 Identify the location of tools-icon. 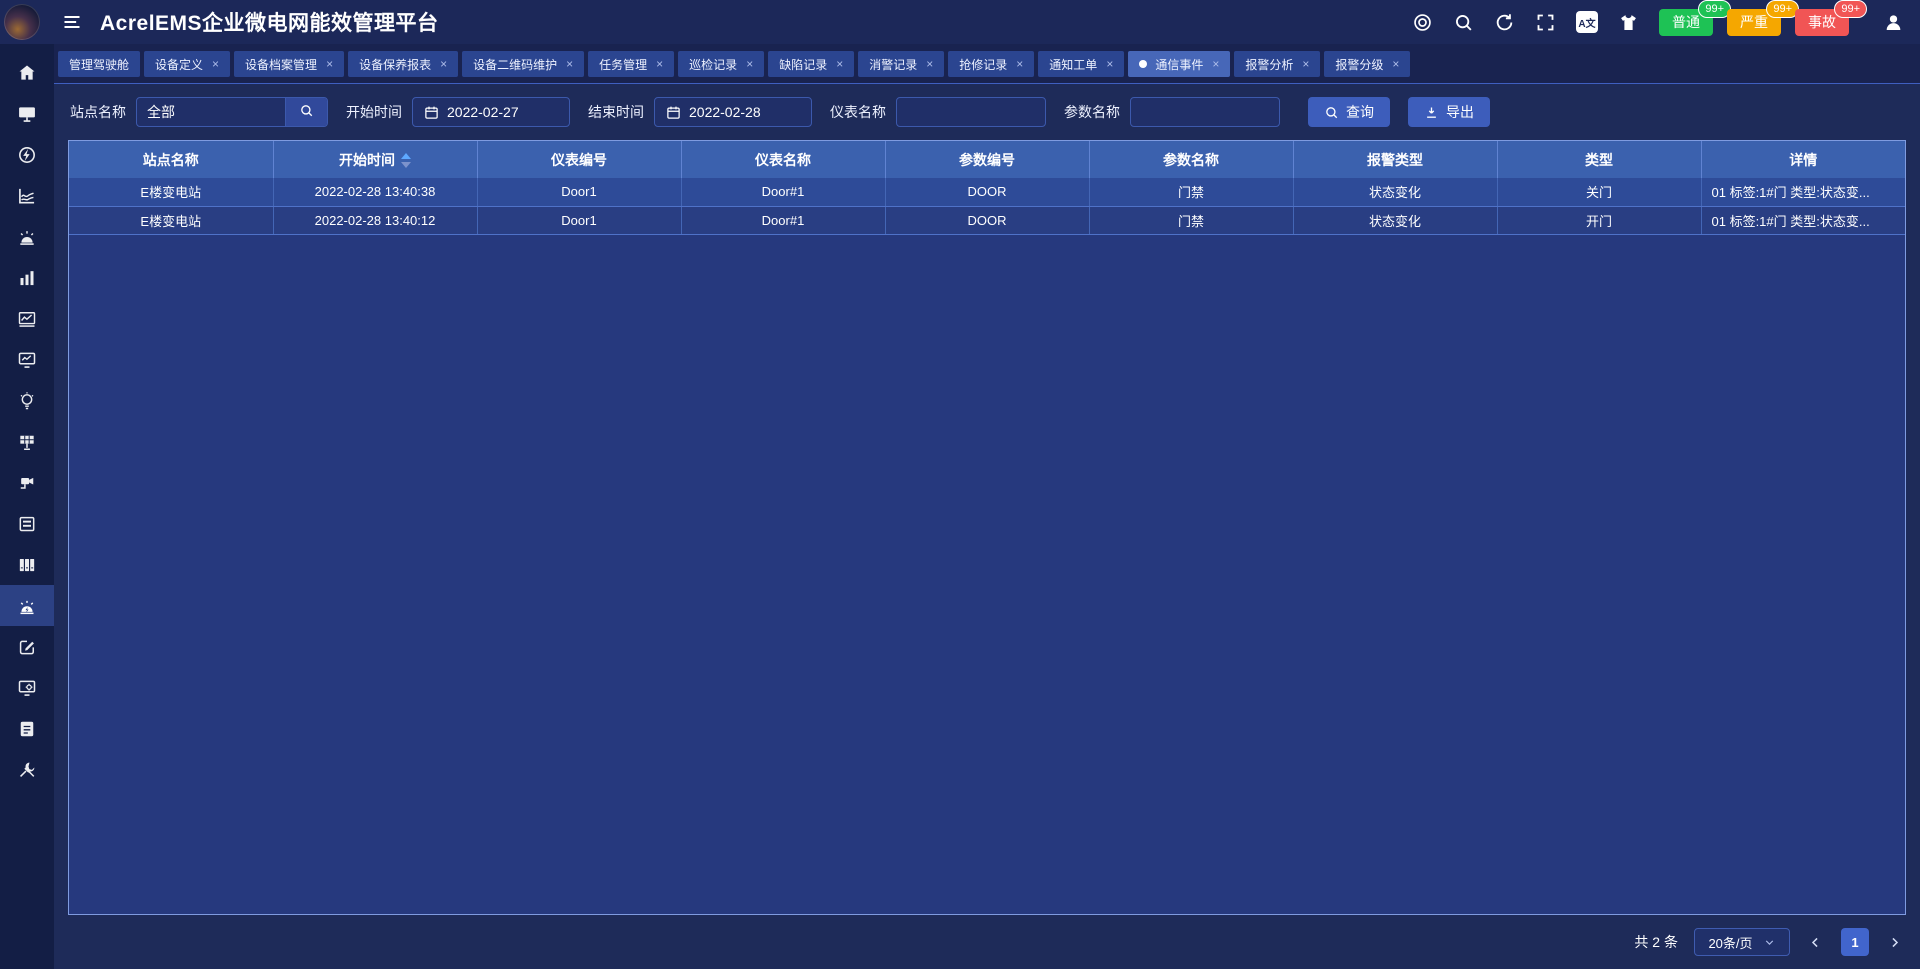
(27, 770).